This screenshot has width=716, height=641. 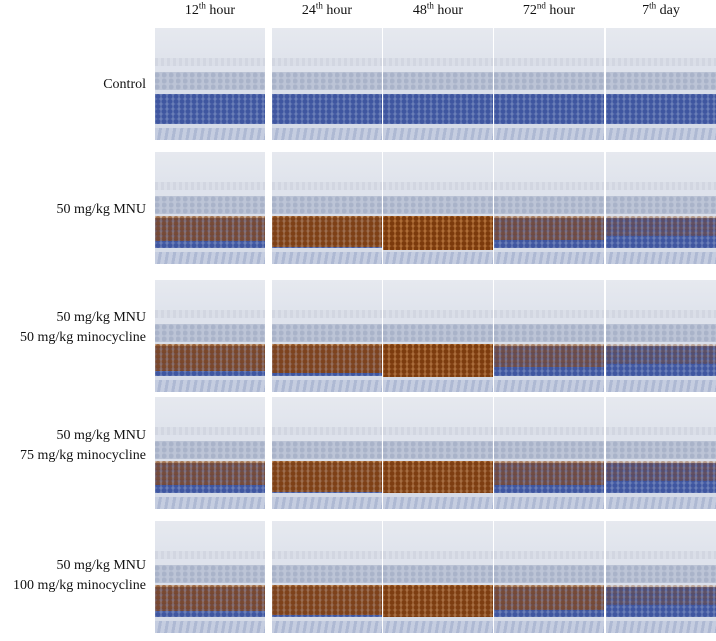 I want to click on column-header-1: 24th hour, so click(x=327, y=10).